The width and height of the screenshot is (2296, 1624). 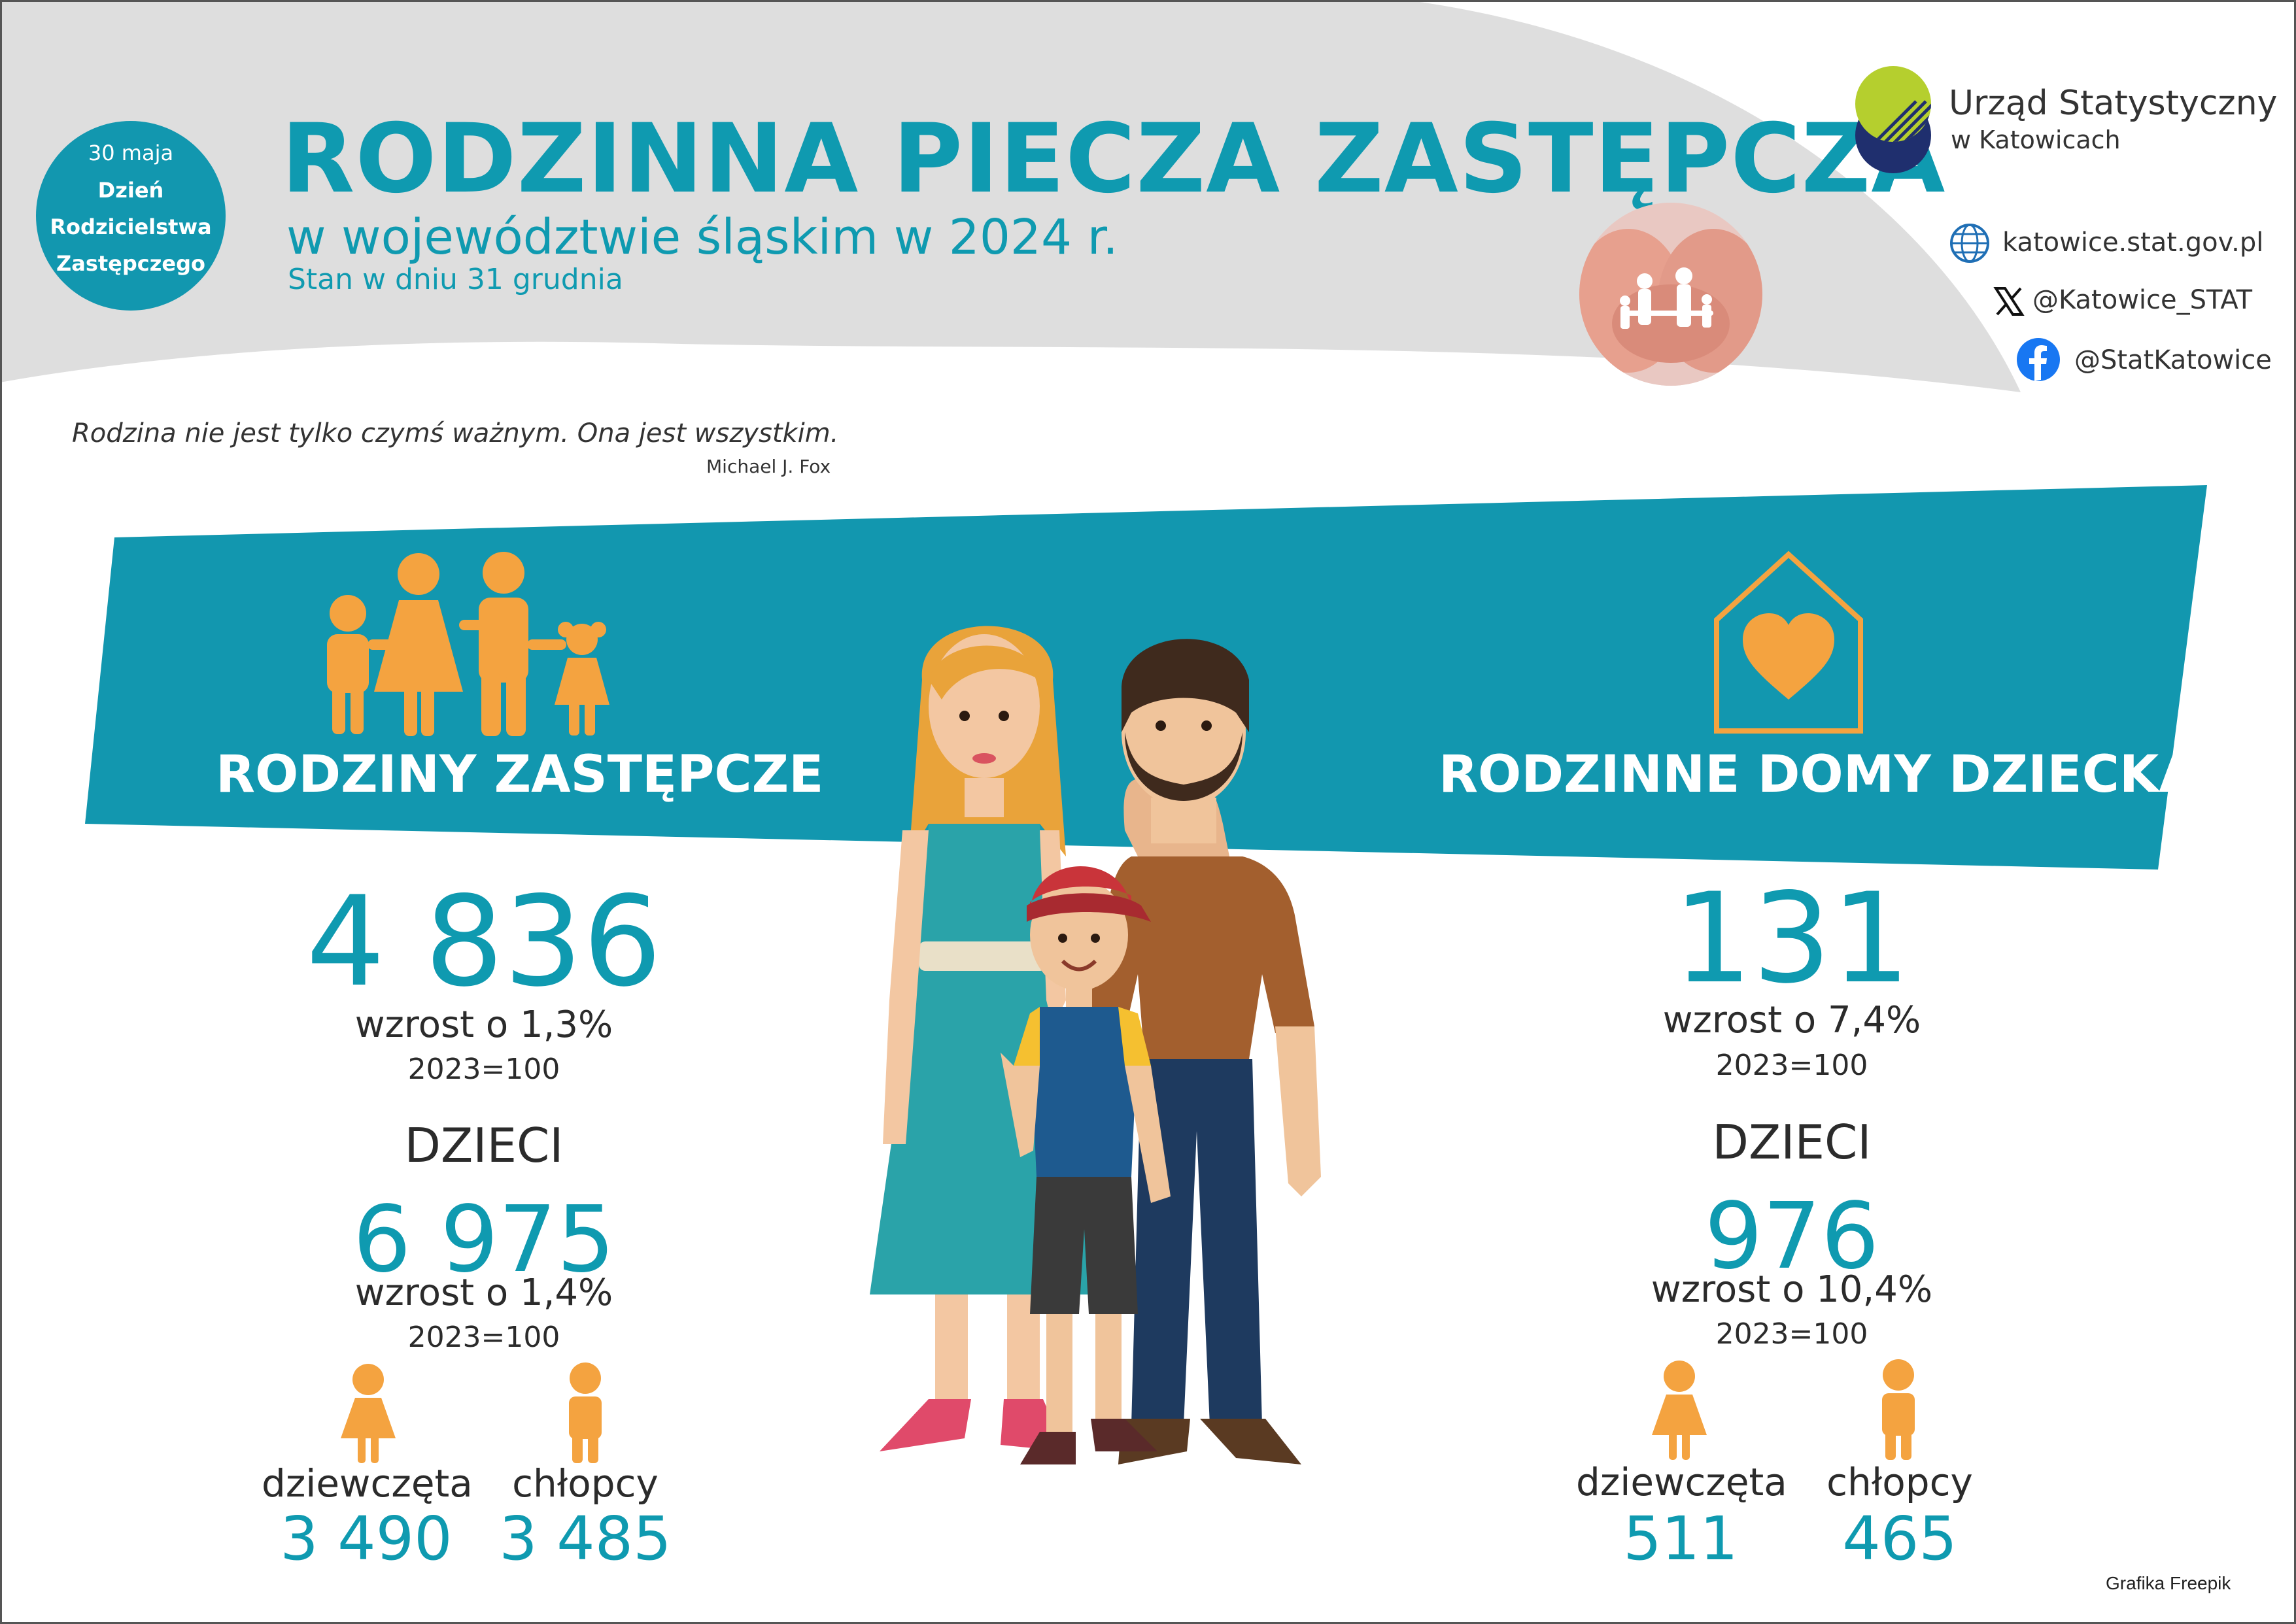 What do you see at coordinates (483, 1293) in the screenshot?
I see `left-kids-change: wzrost o 1,4%` at bounding box center [483, 1293].